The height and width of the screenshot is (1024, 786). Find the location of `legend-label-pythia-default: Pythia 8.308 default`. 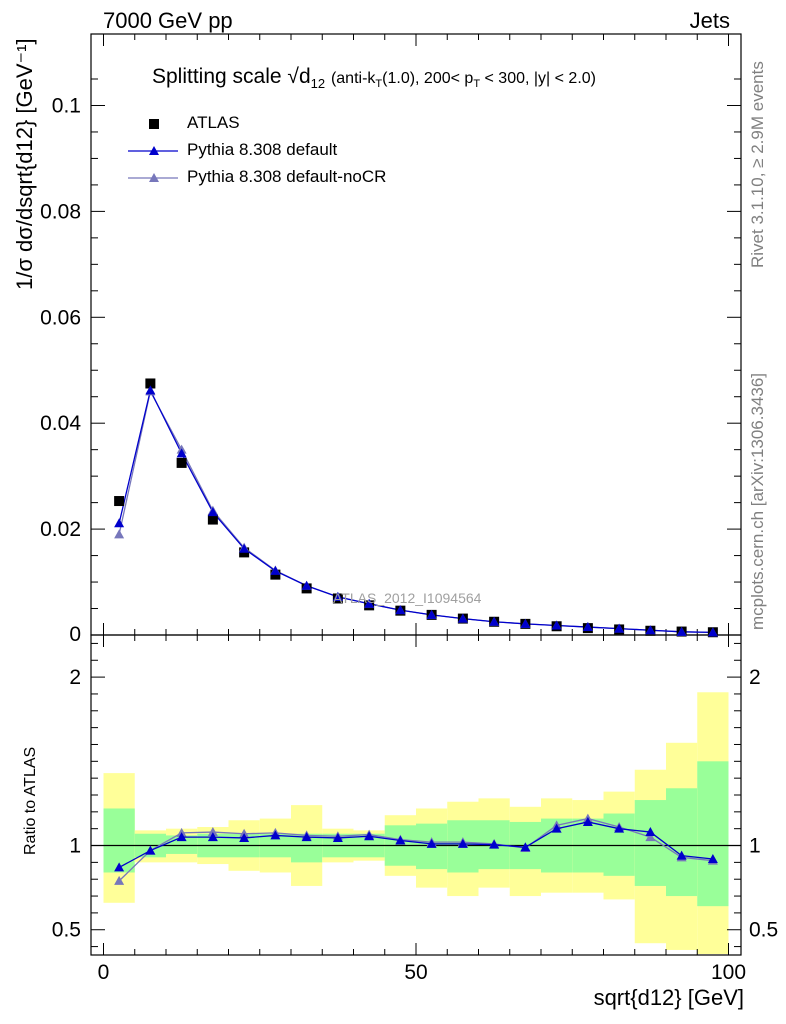

legend-label-pythia-default: Pythia 8.308 default is located at coordinates (262, 149).